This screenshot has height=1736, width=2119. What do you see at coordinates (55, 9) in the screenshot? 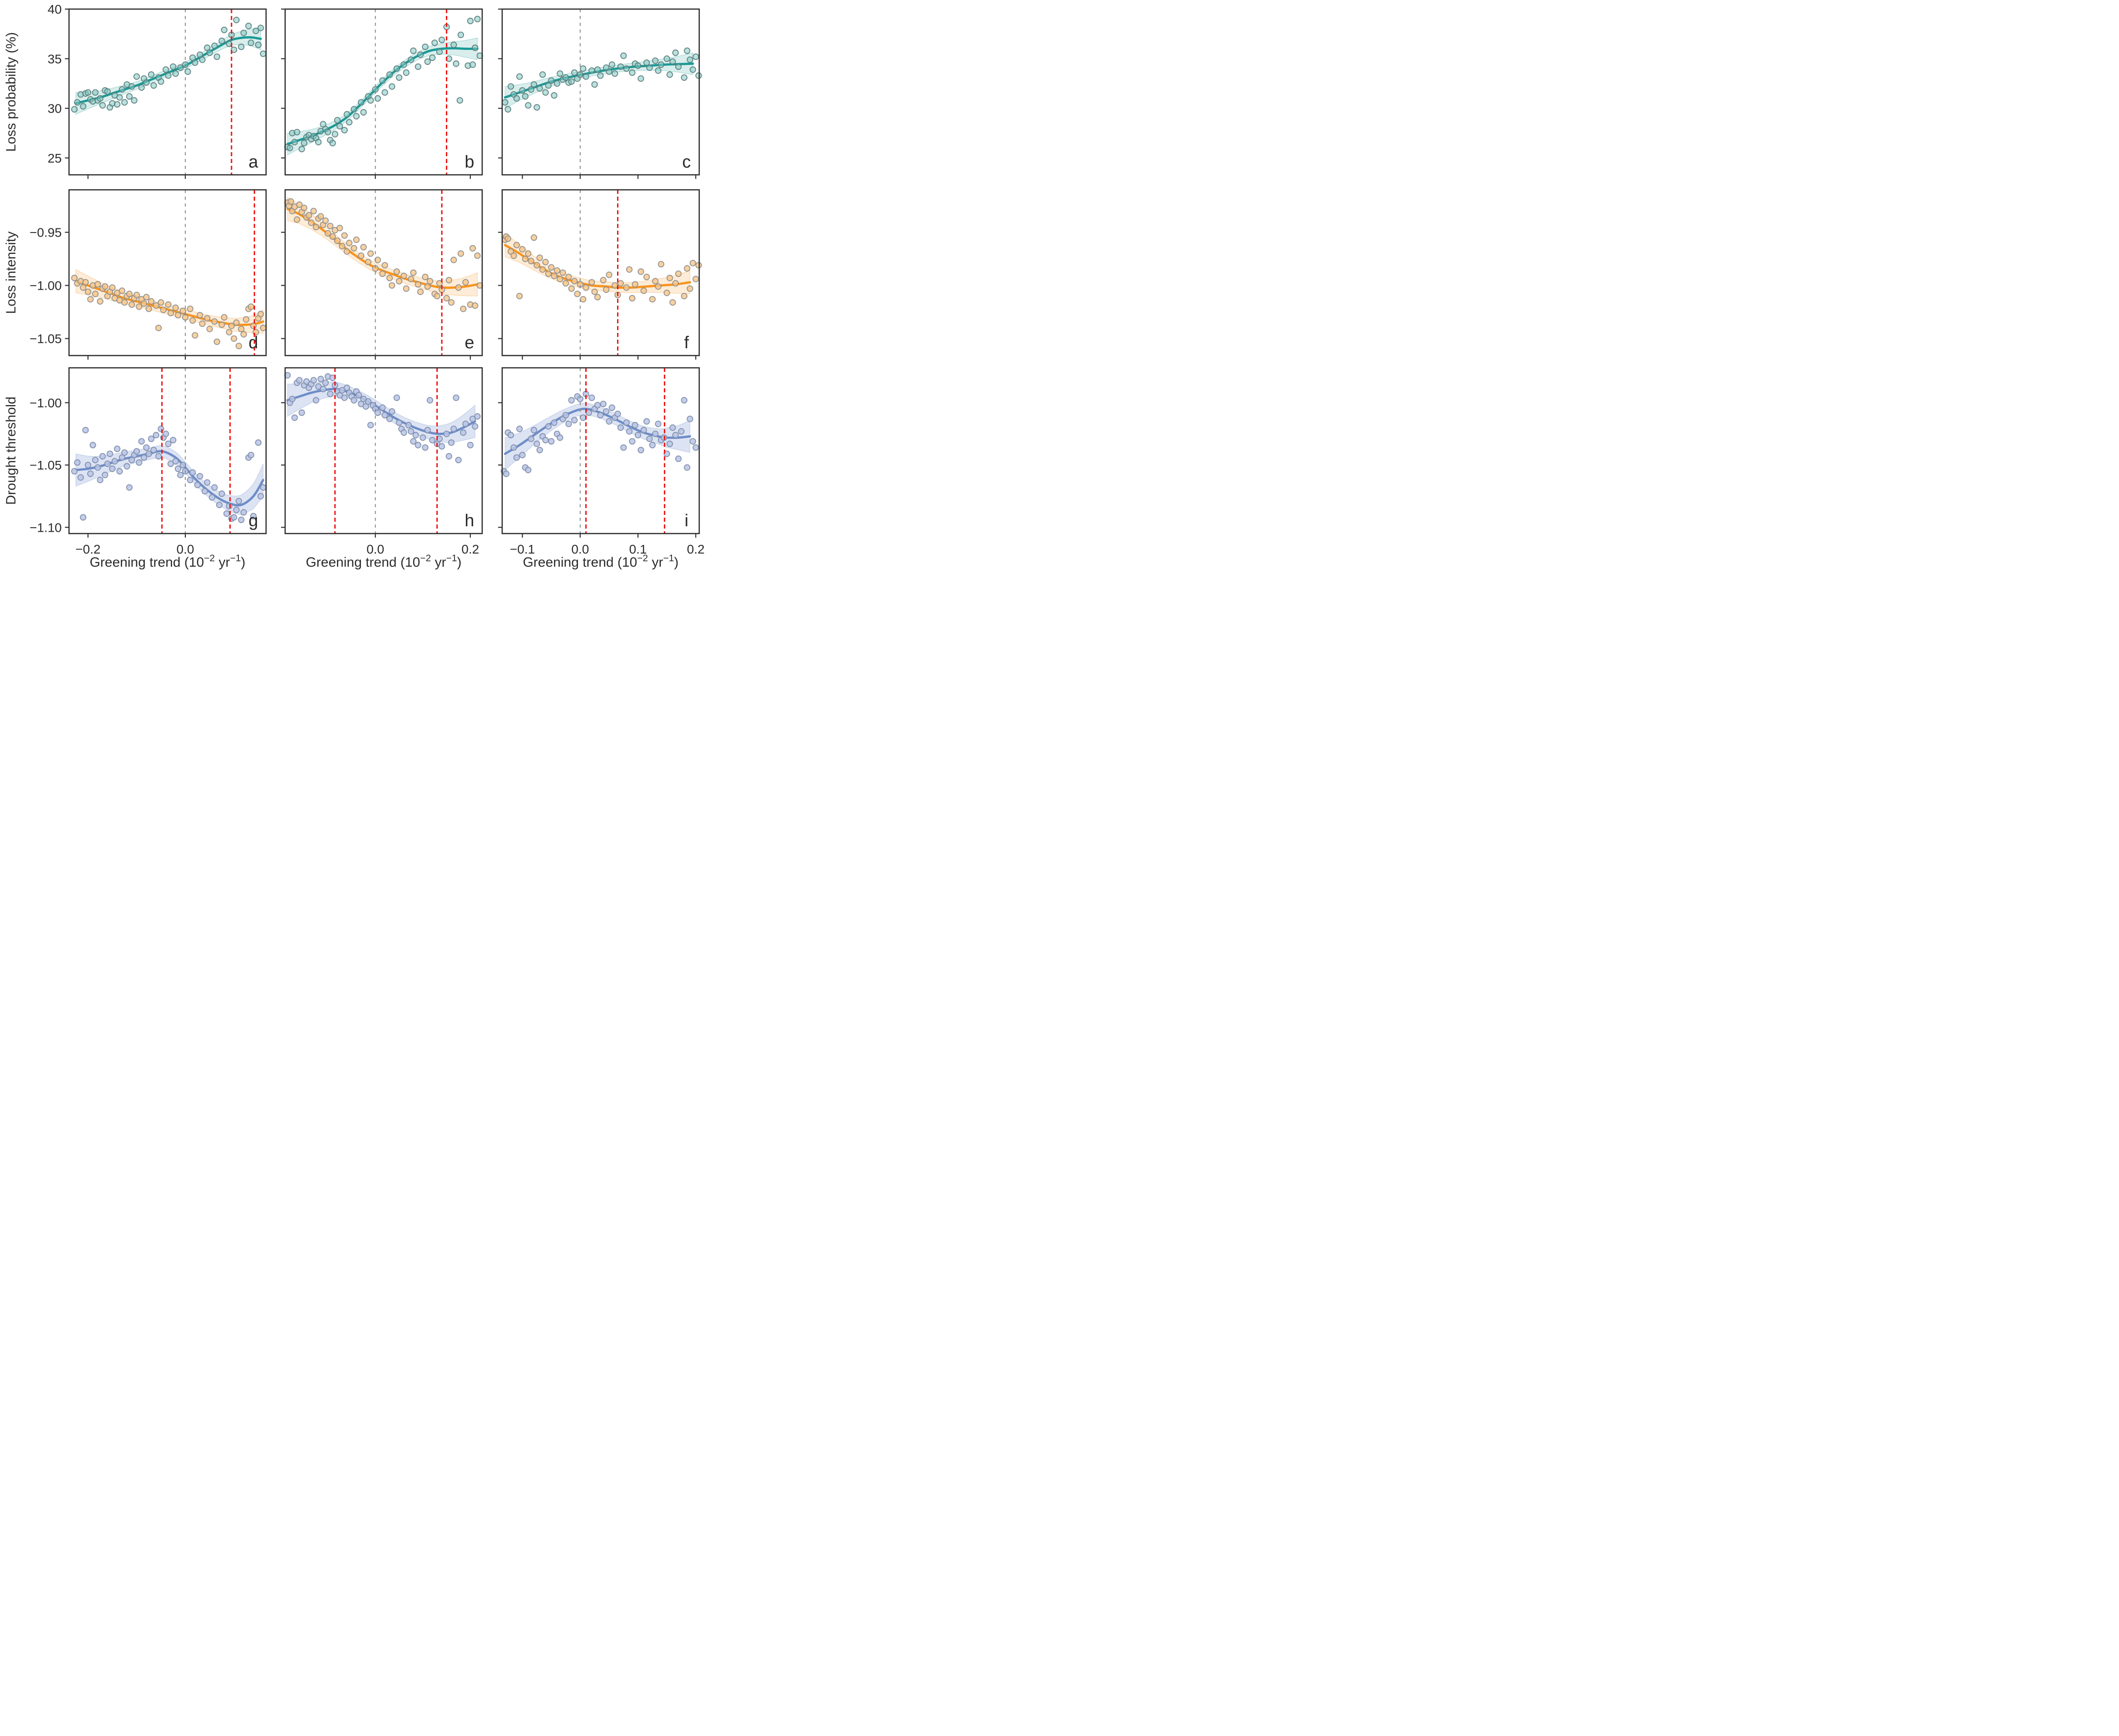
I see `y-tick-label: 40` at bounding box center [55, 9].